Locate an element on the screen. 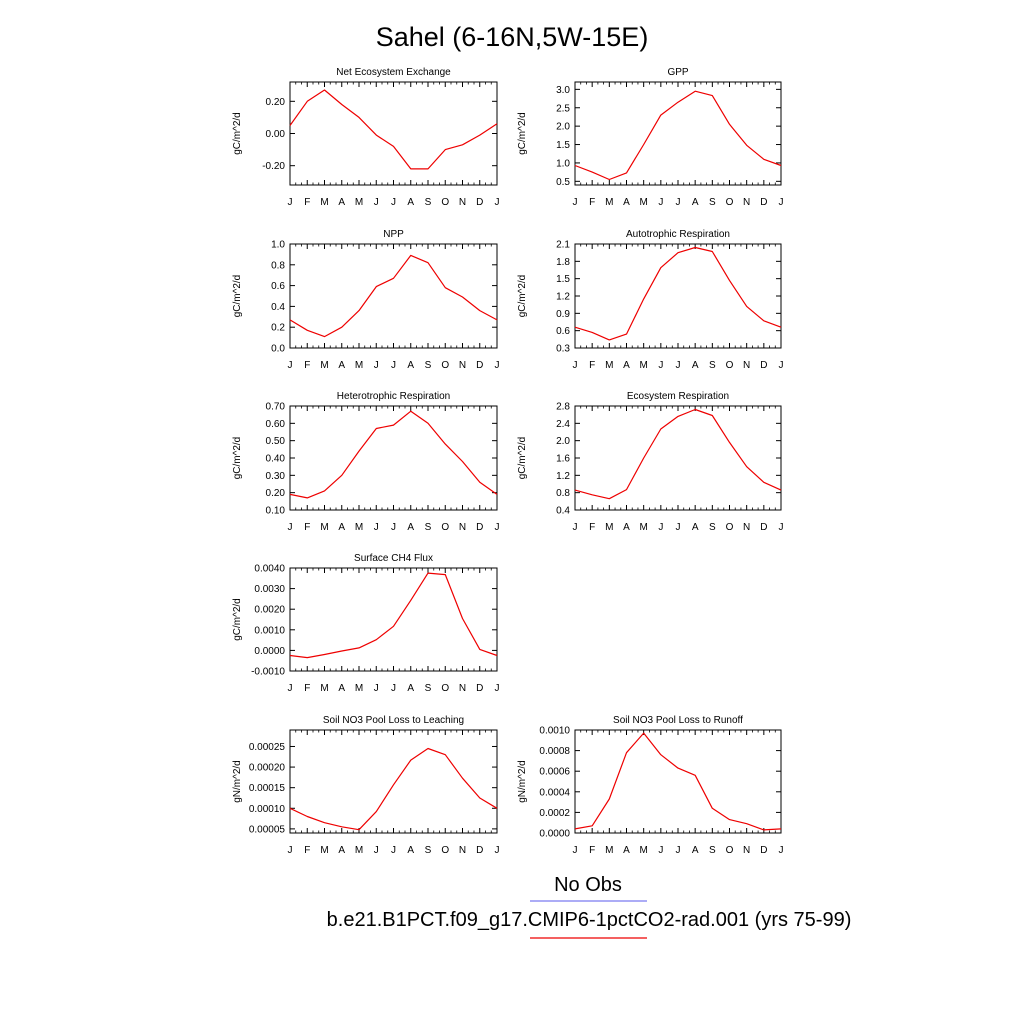 This screenshot has width=1024, height=1024. y-tick-label: 0.0002 is located at coordinates (554, 813).